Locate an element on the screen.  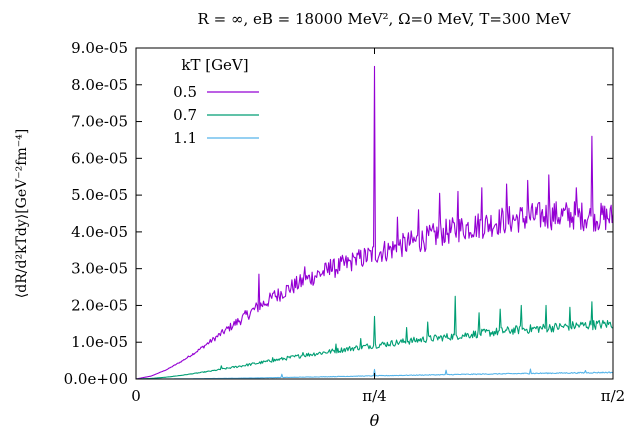
y-tick-label: 9.0e-05 is located at coordinates (99, 48).